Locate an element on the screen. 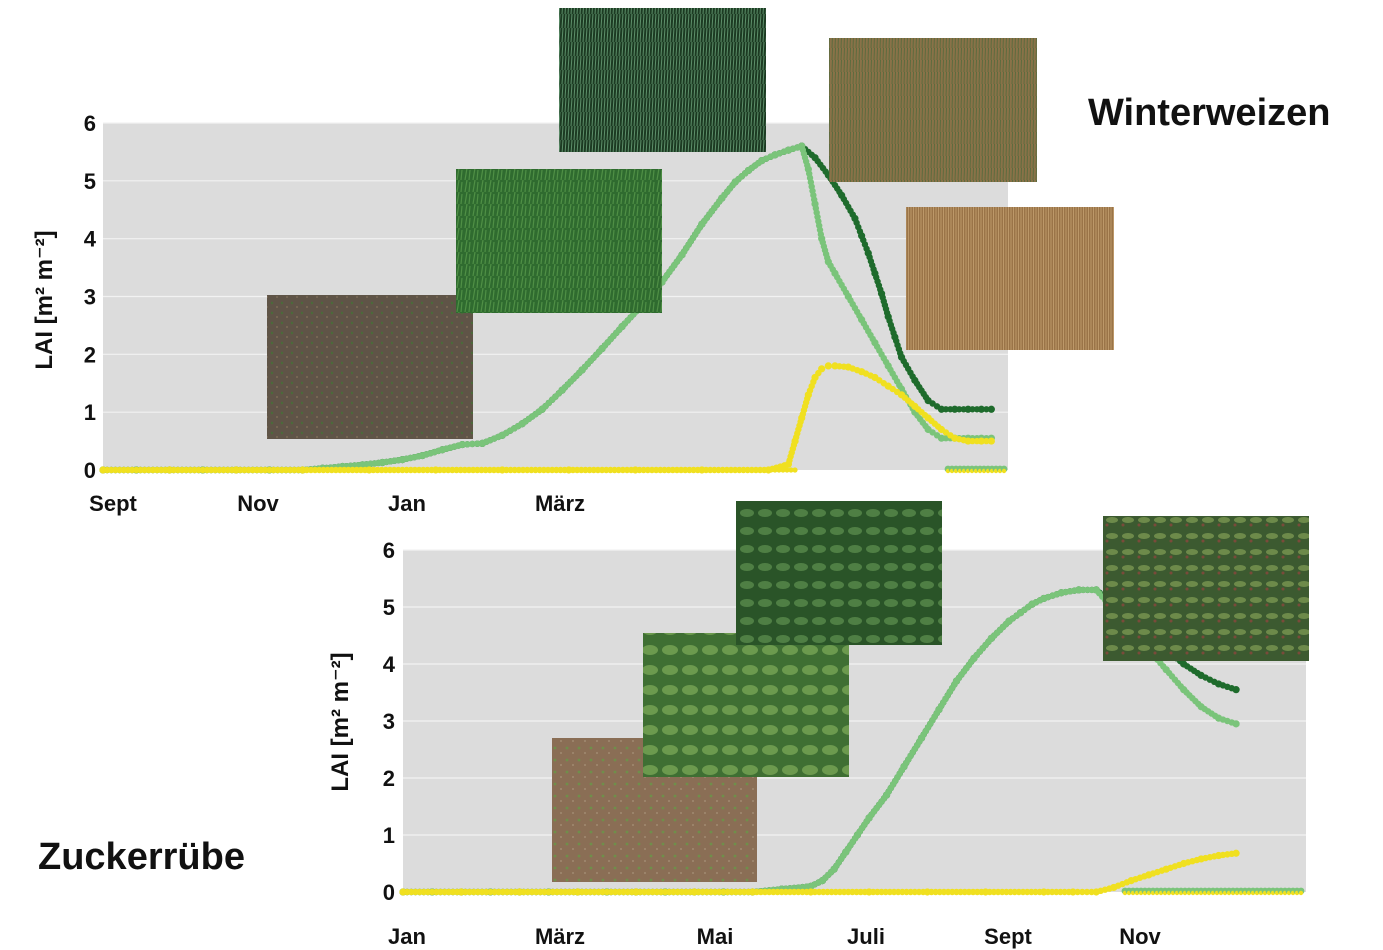 The image size is (1383, 950). y-tick-label: 5 is located at coordinates (389, 607).